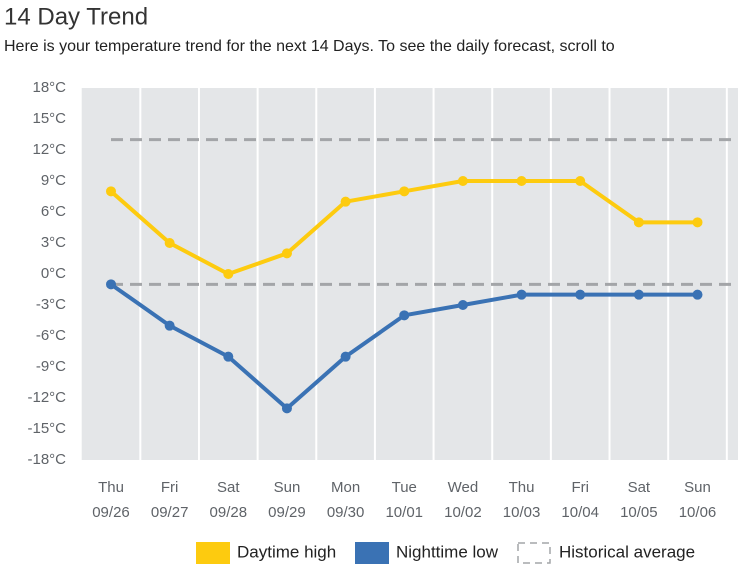 The width and height of the screenshot is (738, 575). I want to click on x-tick-date: 10/02, so click(463, 512).